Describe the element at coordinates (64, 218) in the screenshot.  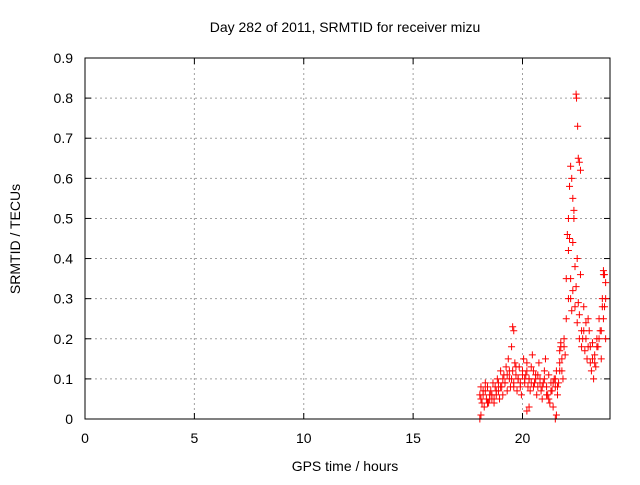
I see `y-tick-label: 0.5` at that location.